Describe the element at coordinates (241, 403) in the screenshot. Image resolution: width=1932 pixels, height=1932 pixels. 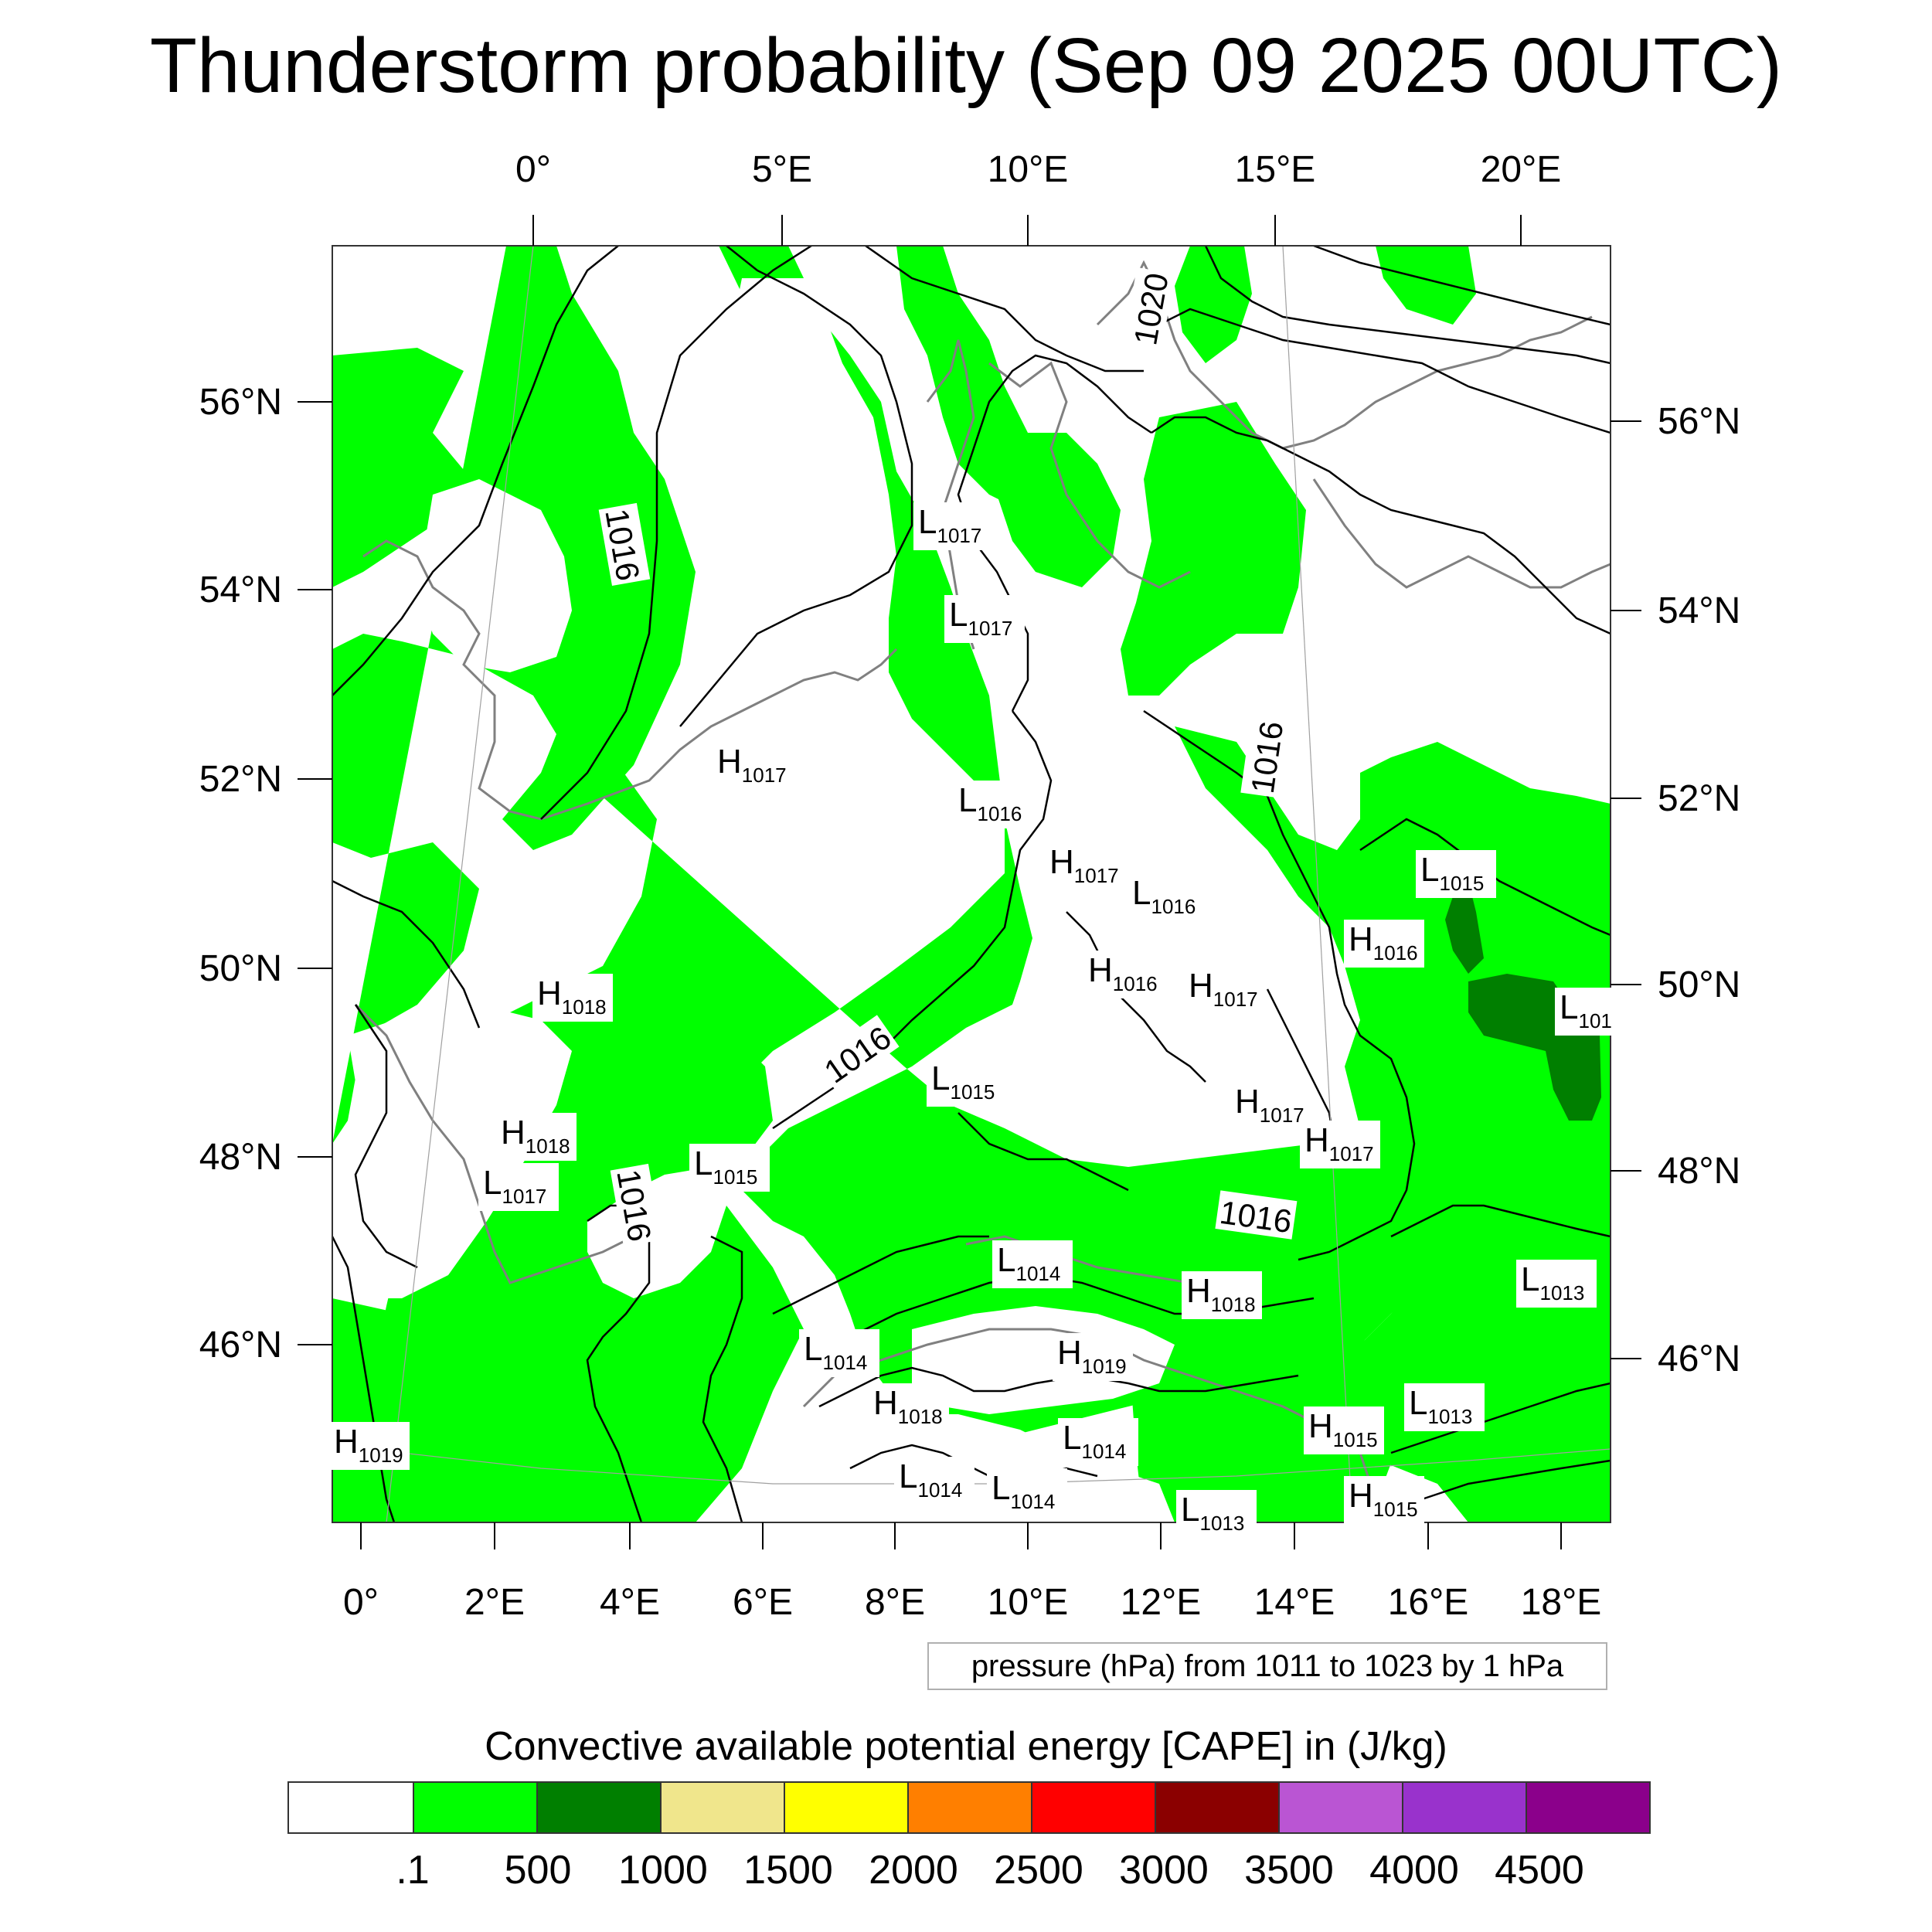
I see `left-tick-label: 56°N` at that location.